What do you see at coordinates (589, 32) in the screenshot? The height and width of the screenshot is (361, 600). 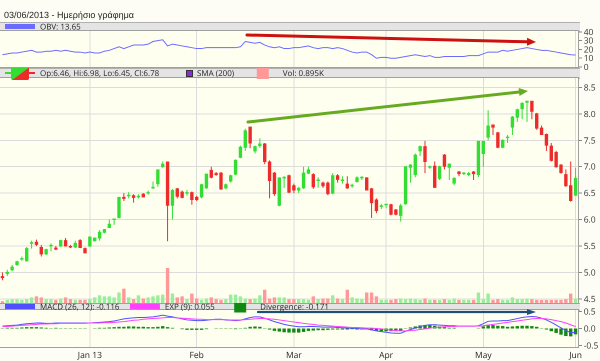 I see `y-tick-label: 40` at bounding box center [589, 32].